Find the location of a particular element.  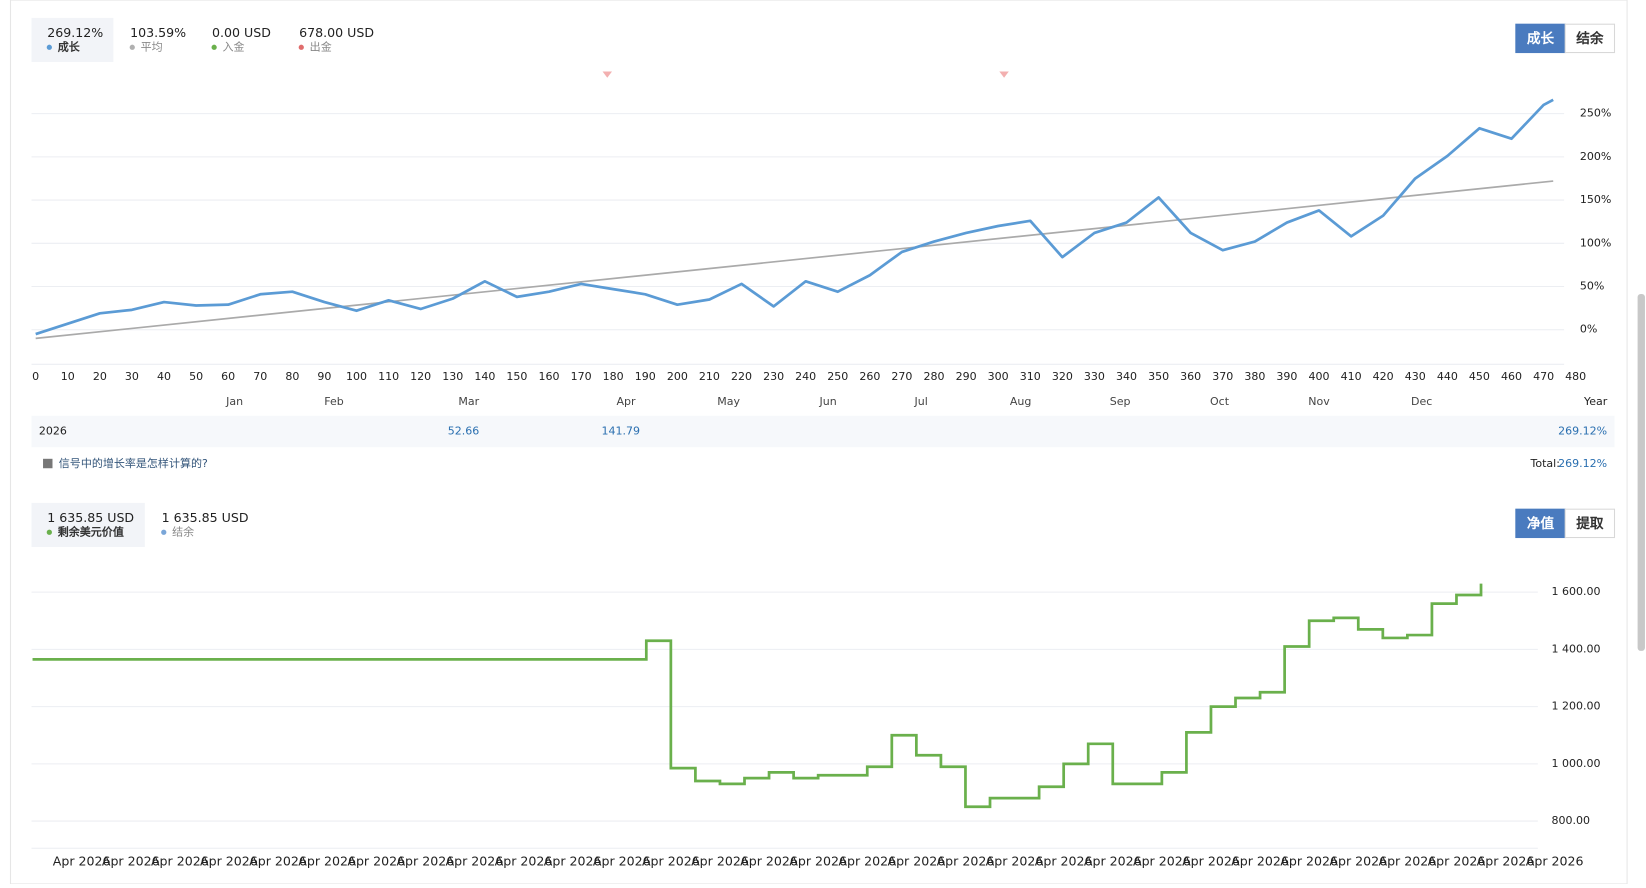

stat-value: 269.12% is located at coordinates (75, 32).